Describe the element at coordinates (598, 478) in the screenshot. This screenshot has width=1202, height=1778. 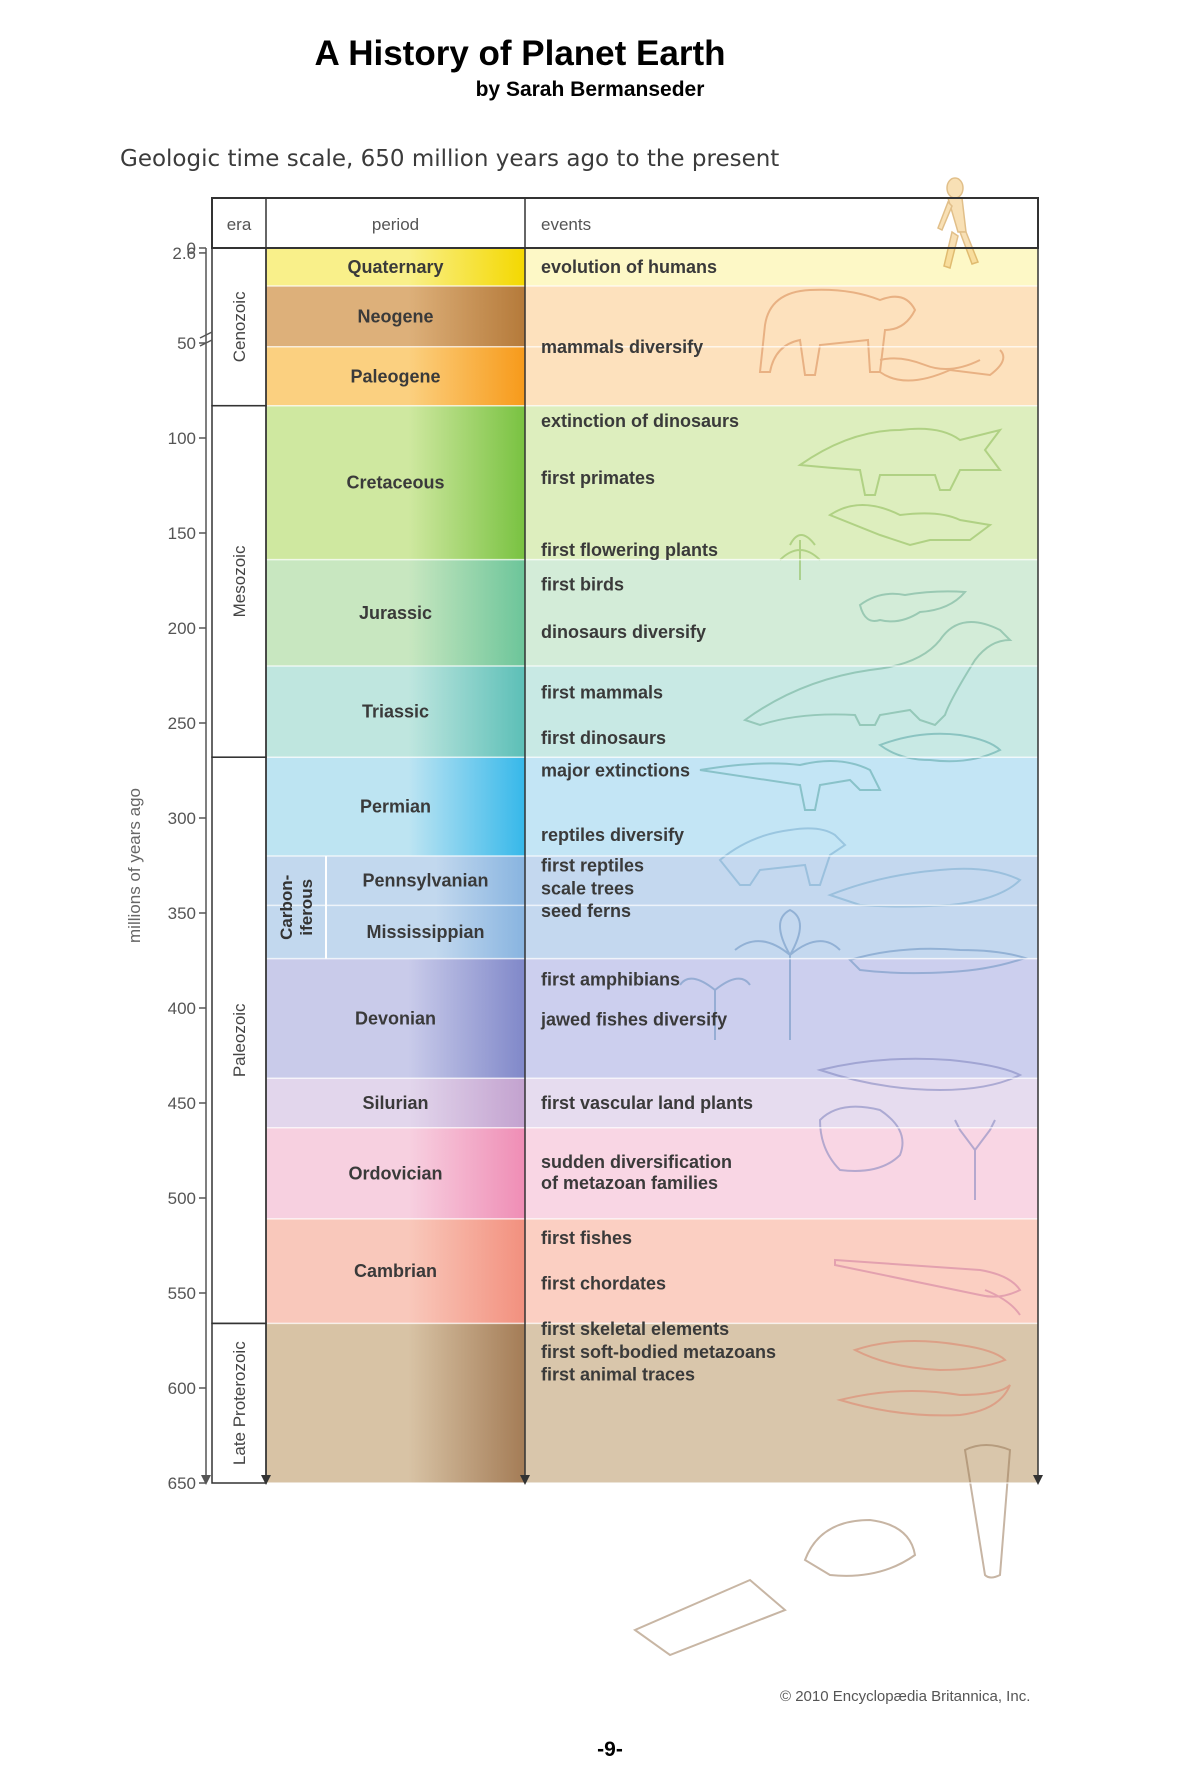
I see `event-label: first primates` at that location.